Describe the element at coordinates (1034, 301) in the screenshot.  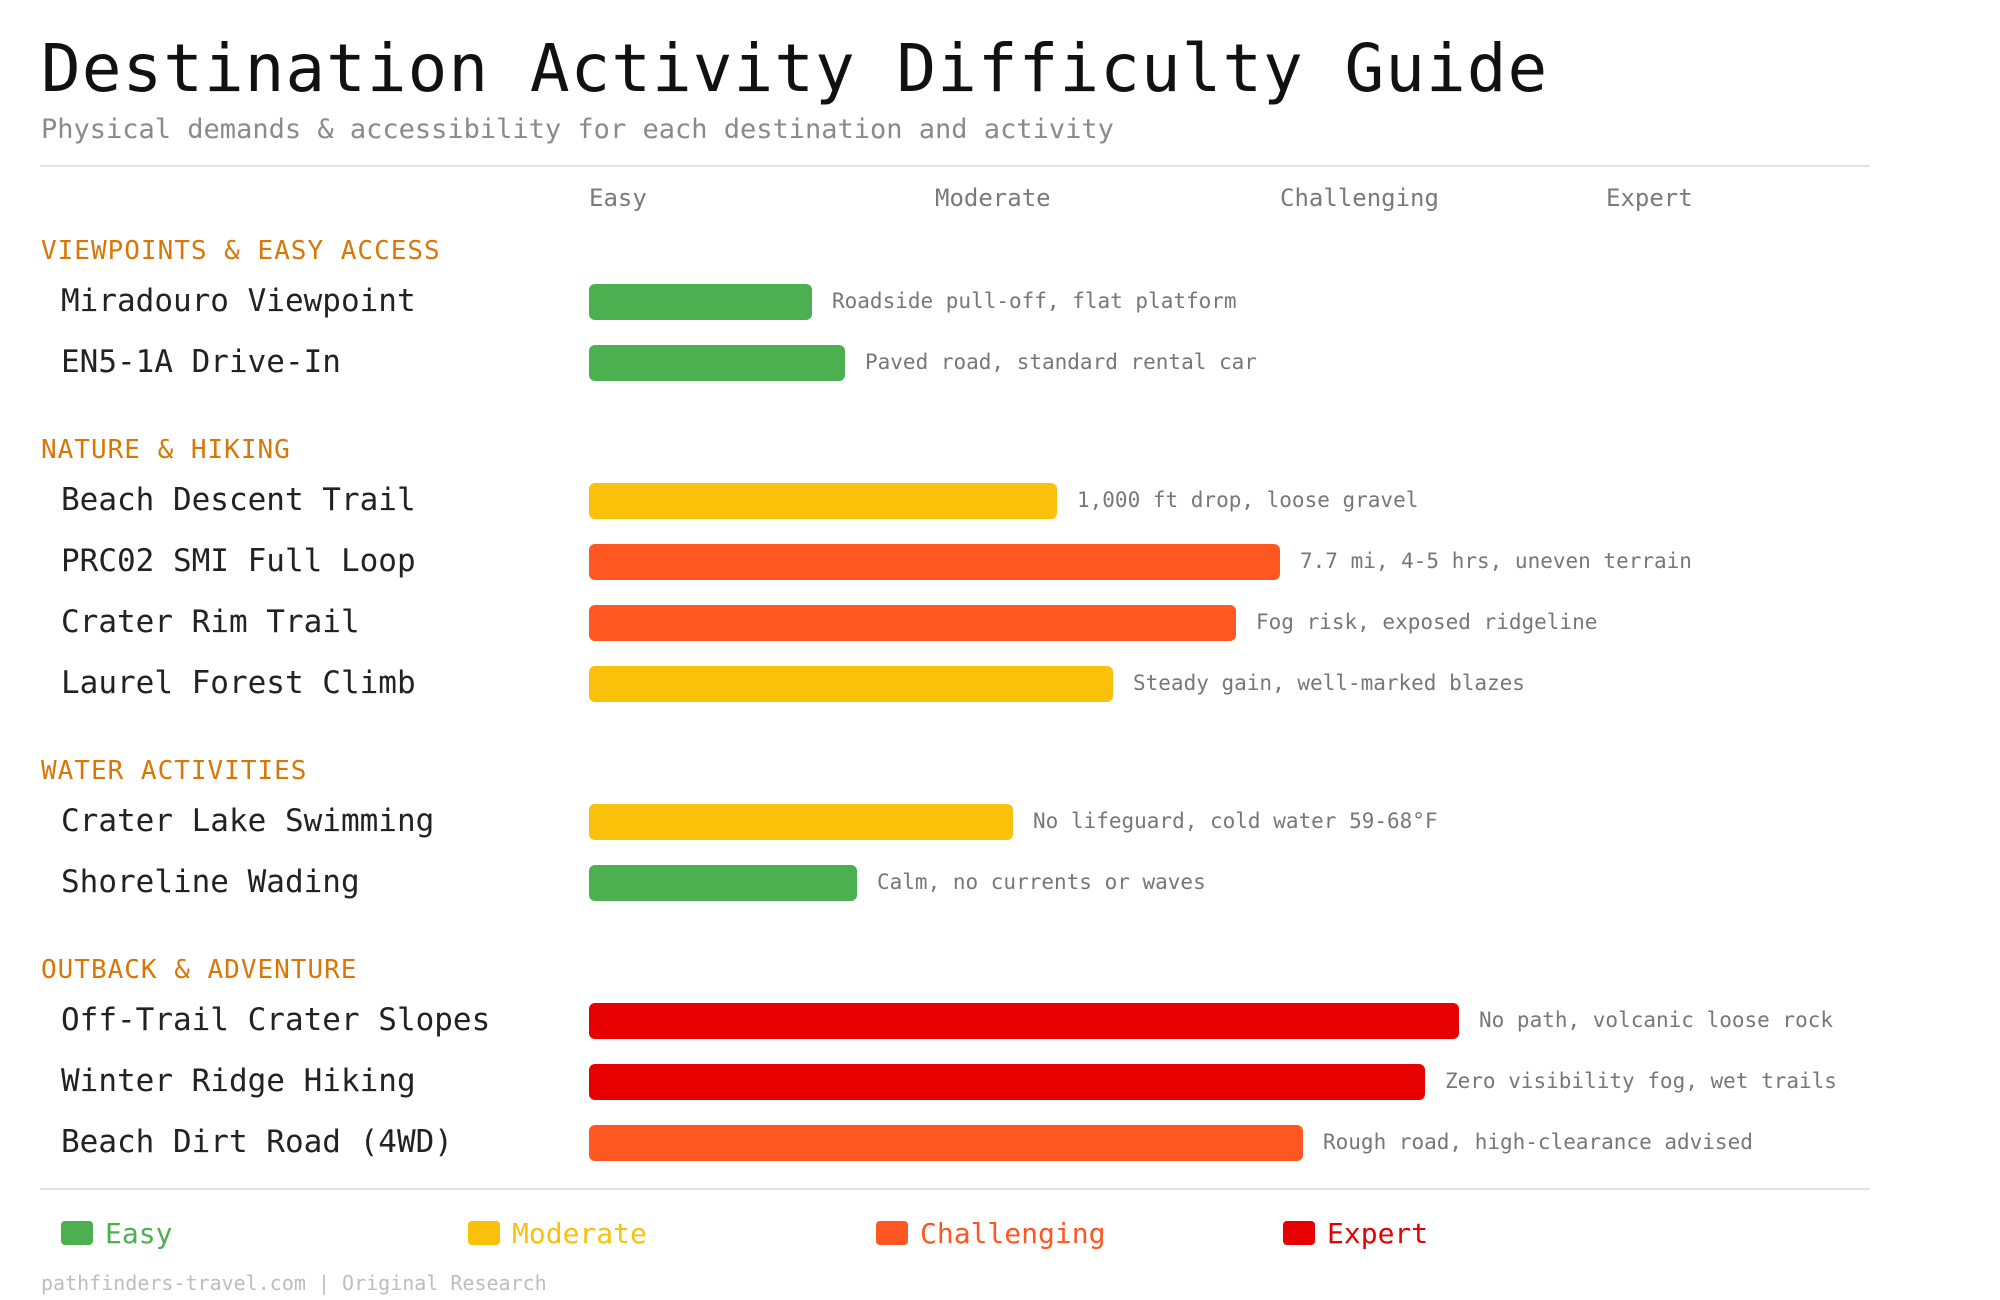
I see `bar-note-miradouro-viewpoint: Roadside pull-off, flat platform` at that location.